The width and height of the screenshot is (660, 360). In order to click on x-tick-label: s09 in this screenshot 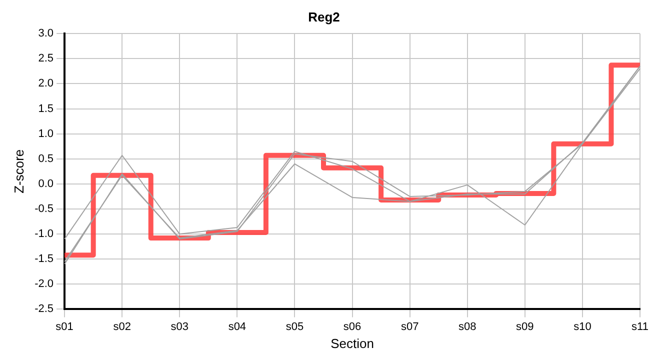, I will do `click(525, 326)`.